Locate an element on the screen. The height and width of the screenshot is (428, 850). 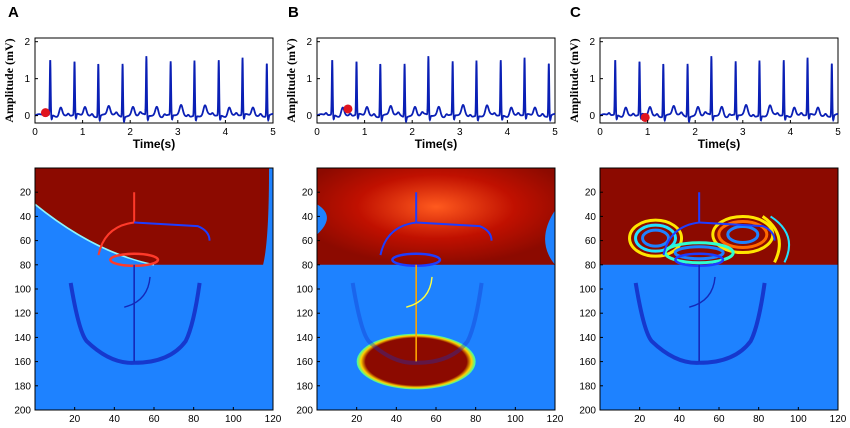
ventricular-activation is located at coordinates (416, 361).